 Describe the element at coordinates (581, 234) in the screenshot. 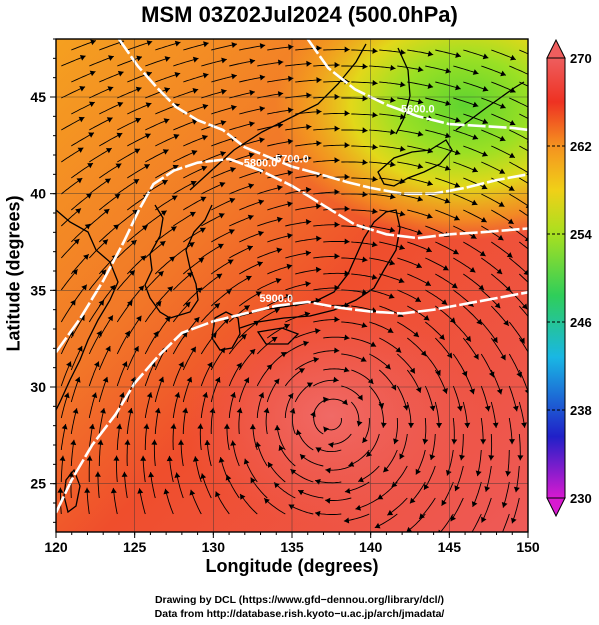

I see `colorbar-tick-label: 254` at that location.